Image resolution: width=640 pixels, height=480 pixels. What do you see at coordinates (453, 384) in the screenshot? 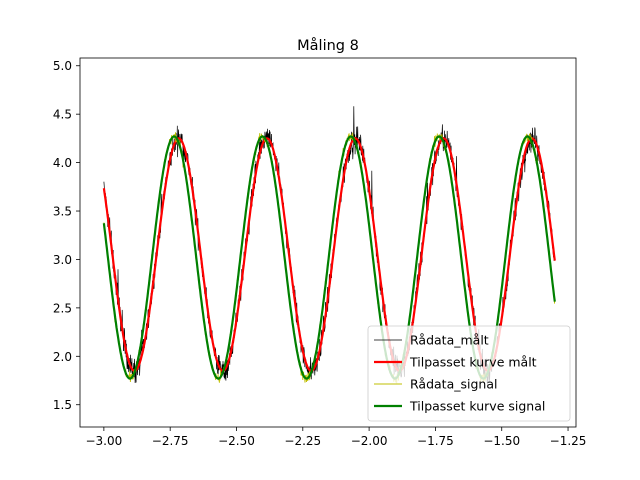
I see `legend-label: Rådata_signal` at bounding box center [453, 384].